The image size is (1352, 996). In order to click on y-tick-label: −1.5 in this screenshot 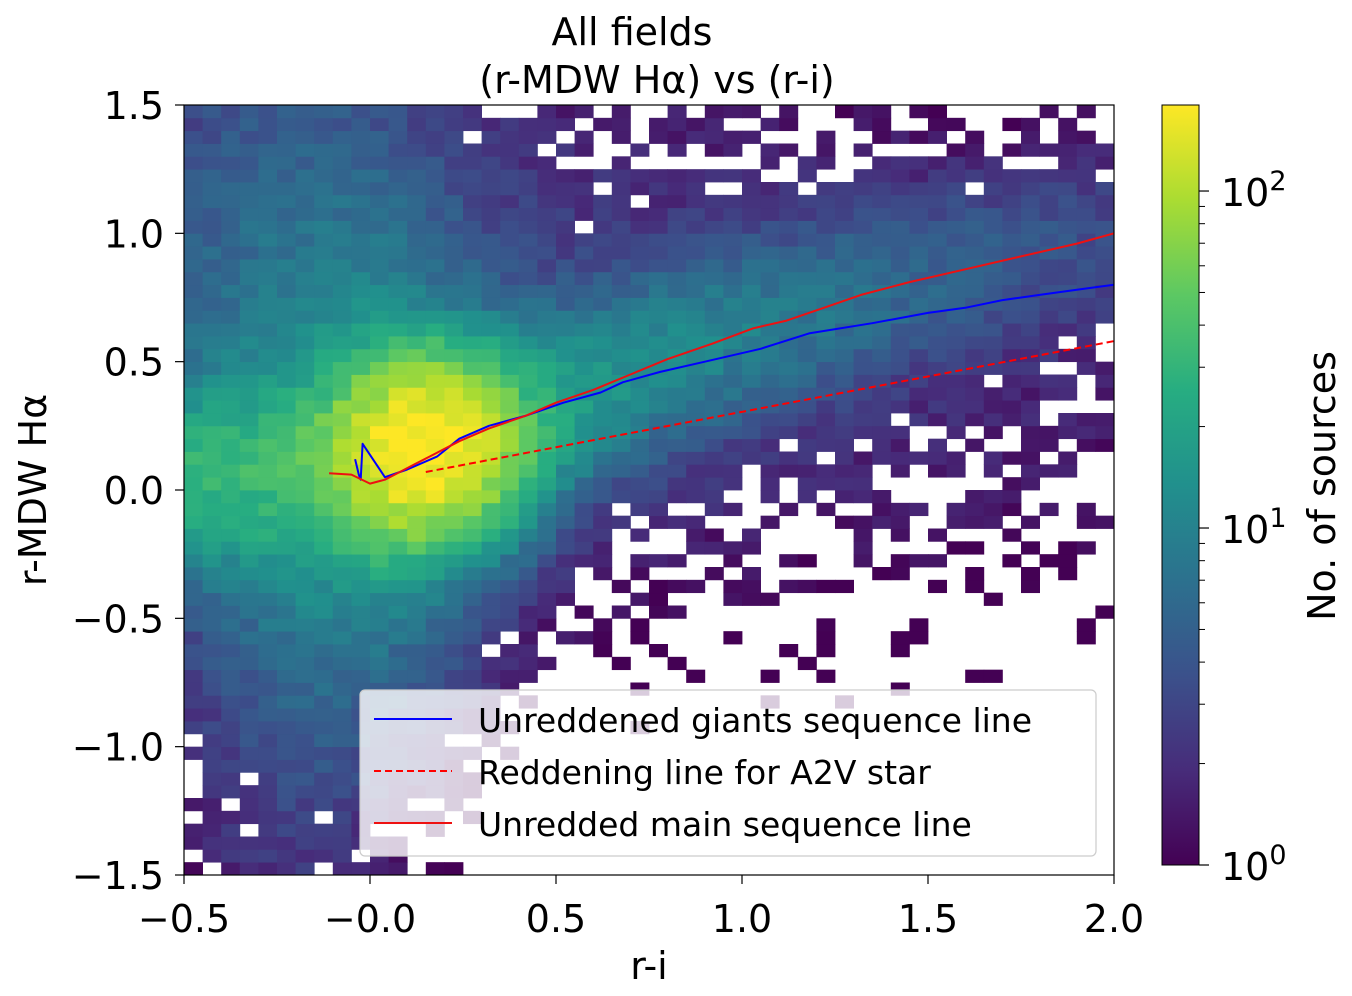, I will do `click(118, 876)`.